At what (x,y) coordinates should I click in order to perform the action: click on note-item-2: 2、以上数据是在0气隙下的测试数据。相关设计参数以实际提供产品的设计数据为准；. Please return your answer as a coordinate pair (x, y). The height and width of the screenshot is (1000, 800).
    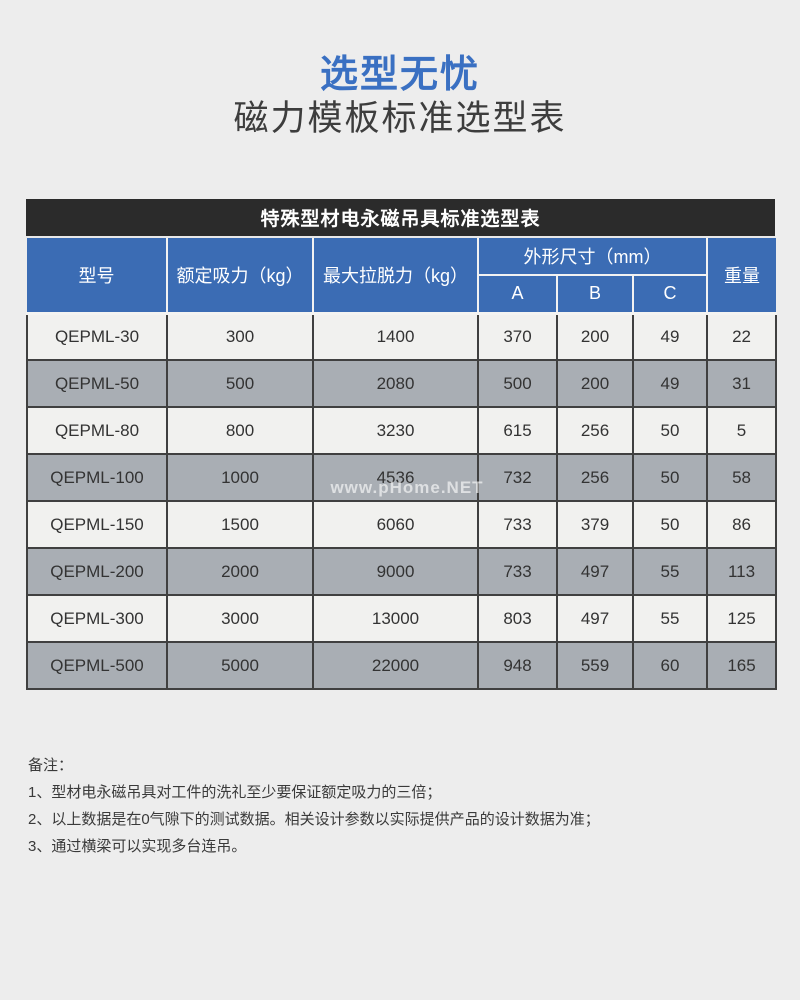
    Looking at the image, I should click on (314, 820).